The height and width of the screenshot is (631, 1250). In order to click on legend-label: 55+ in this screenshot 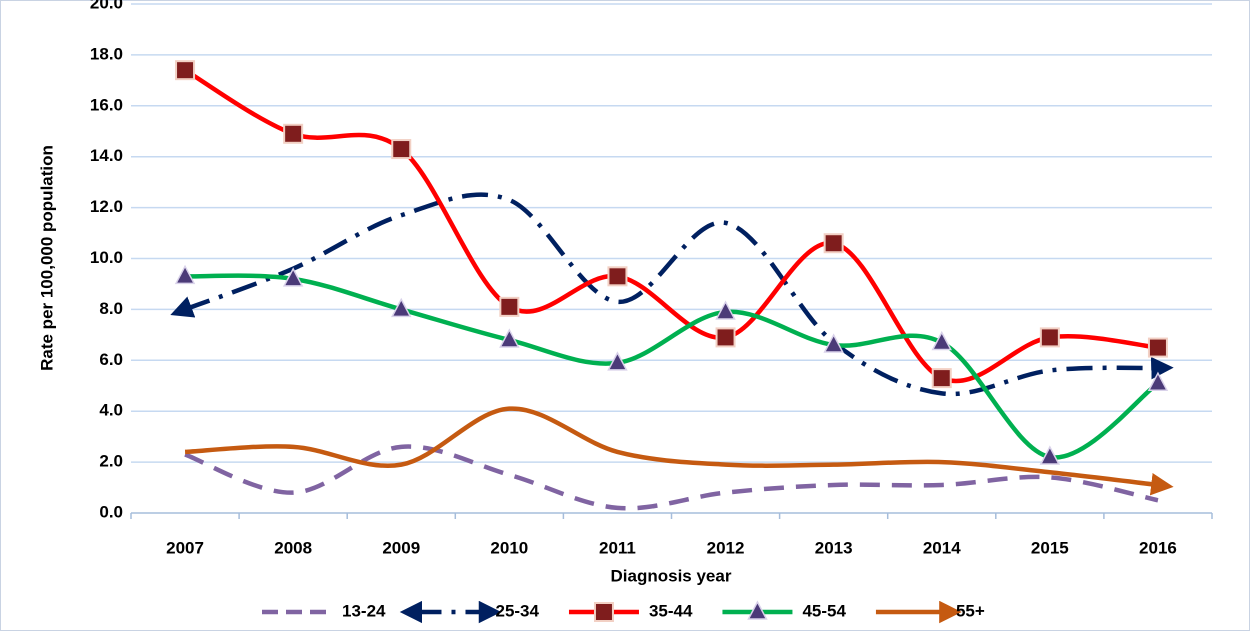, I will do `click(970, 610)`.